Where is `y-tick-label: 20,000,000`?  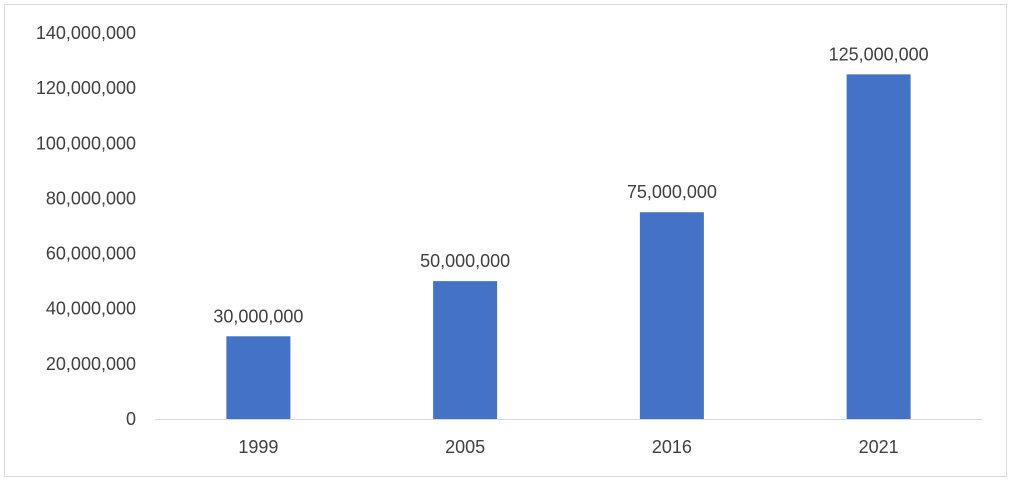
y-tick-label: 20,000,000 is located at coordinates (91, 364).